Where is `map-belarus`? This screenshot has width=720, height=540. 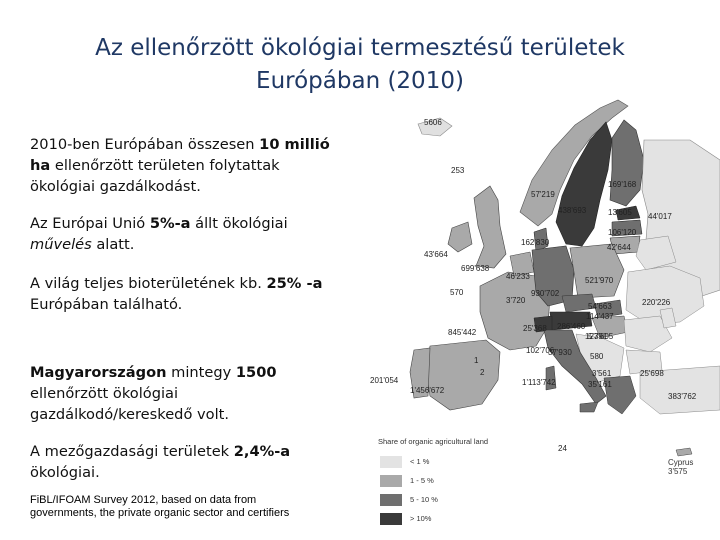
map-belarus is located at coordinates (656, 253).